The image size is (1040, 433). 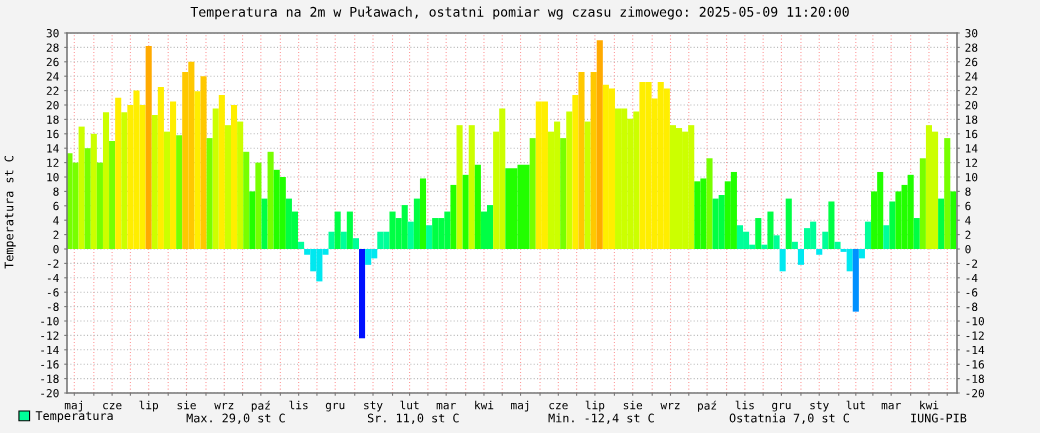 What do you see at coordinates (52, 76) in the screenshot?
I see `y-tick-label: 24` at bounding box center [52, 76].